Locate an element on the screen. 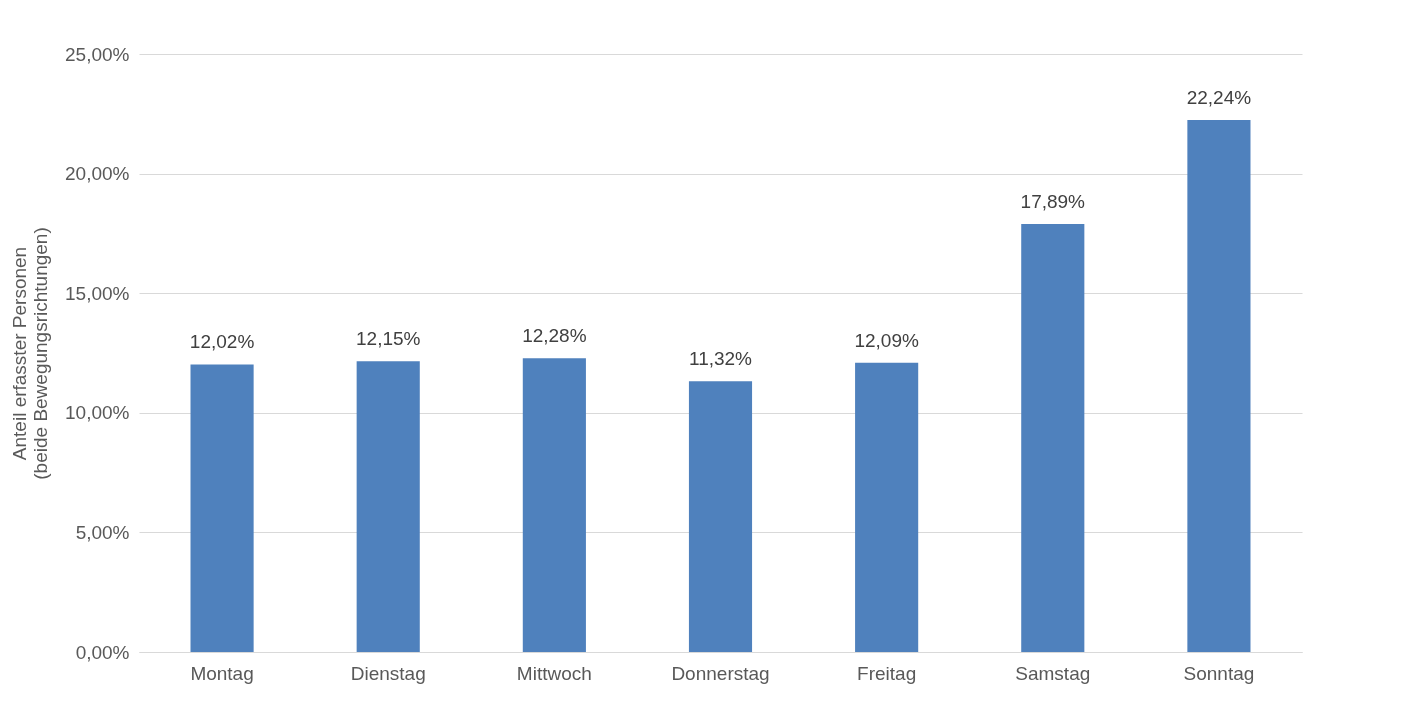  x-tick-label: Samstag is located at coordinates (1053, 673).